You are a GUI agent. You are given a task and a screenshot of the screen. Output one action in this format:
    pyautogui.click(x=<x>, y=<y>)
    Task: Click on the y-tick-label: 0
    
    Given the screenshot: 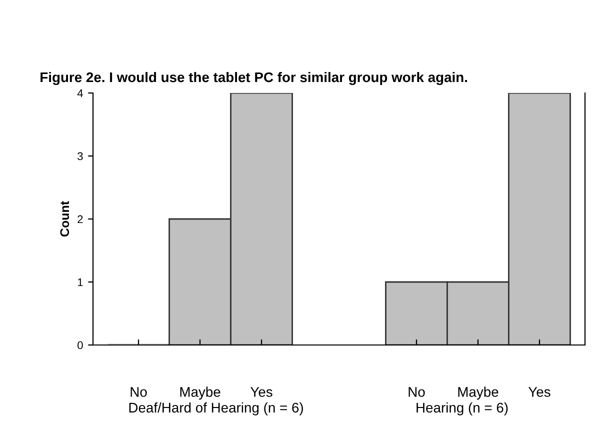 What is the action you would take?
    pyautogui.click(x=80, y=345)
    